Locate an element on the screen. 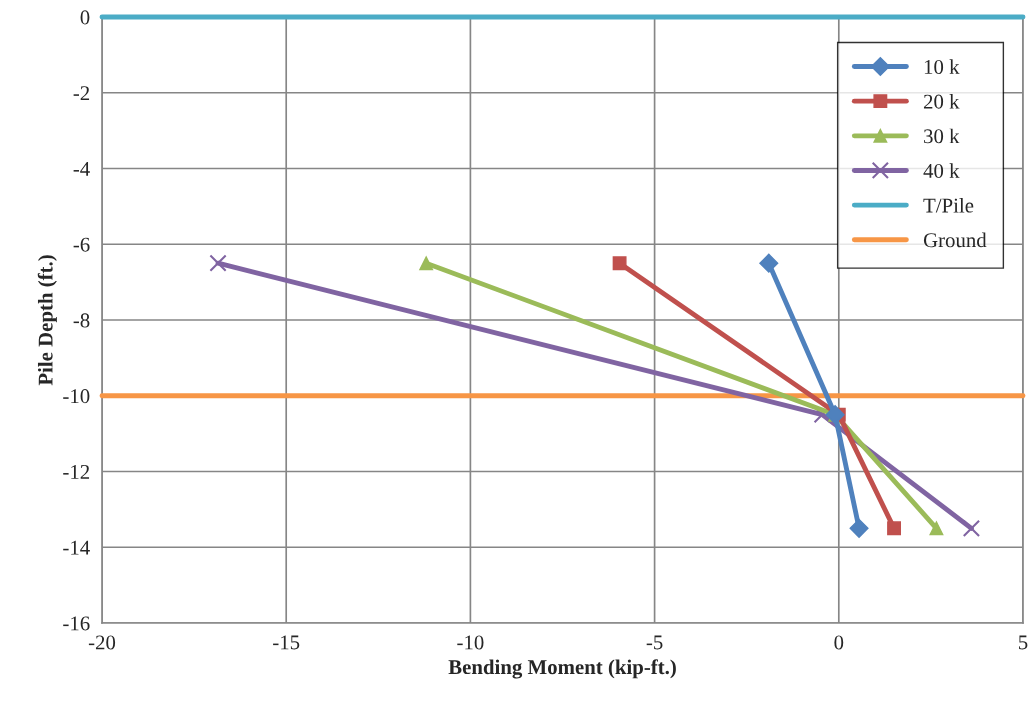  x-tick-label: 0 is located at coordinates (839, 642).